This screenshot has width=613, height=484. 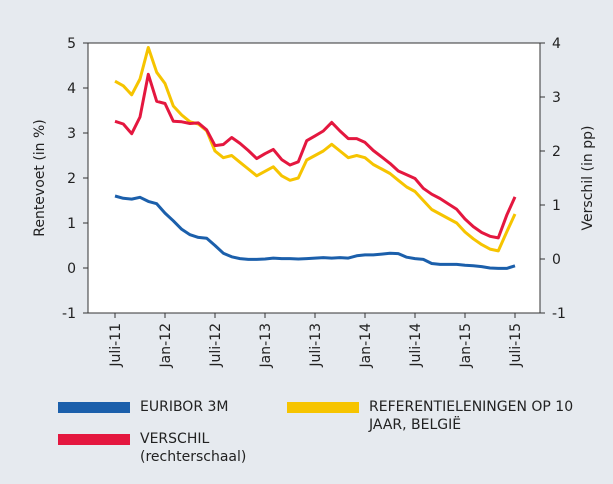 I want to click on legend-item: REFERENTIELENINGEN OP 10 JAAR, BELGIË, so click(x=433, y=416).